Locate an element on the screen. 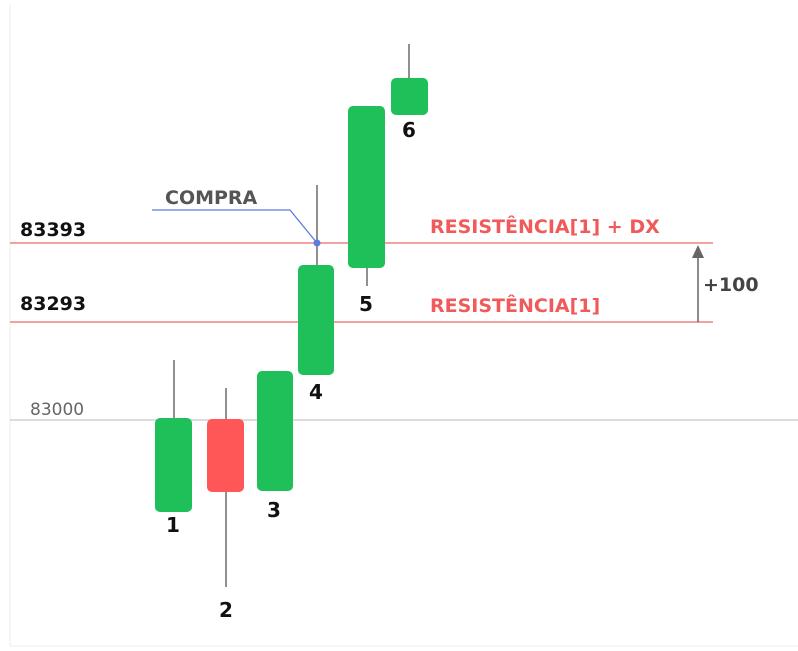 Image resolution: width=798 pixels, height=651 pixels. offset-label: +100 is located at coordinates (731, 285).